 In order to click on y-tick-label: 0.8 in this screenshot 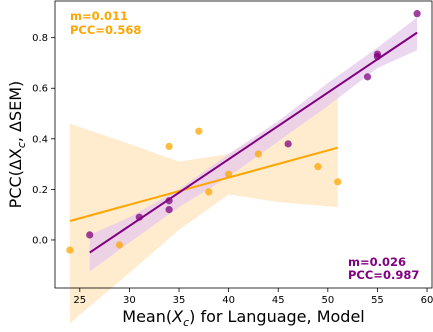, I will do `click(40, 38)`.